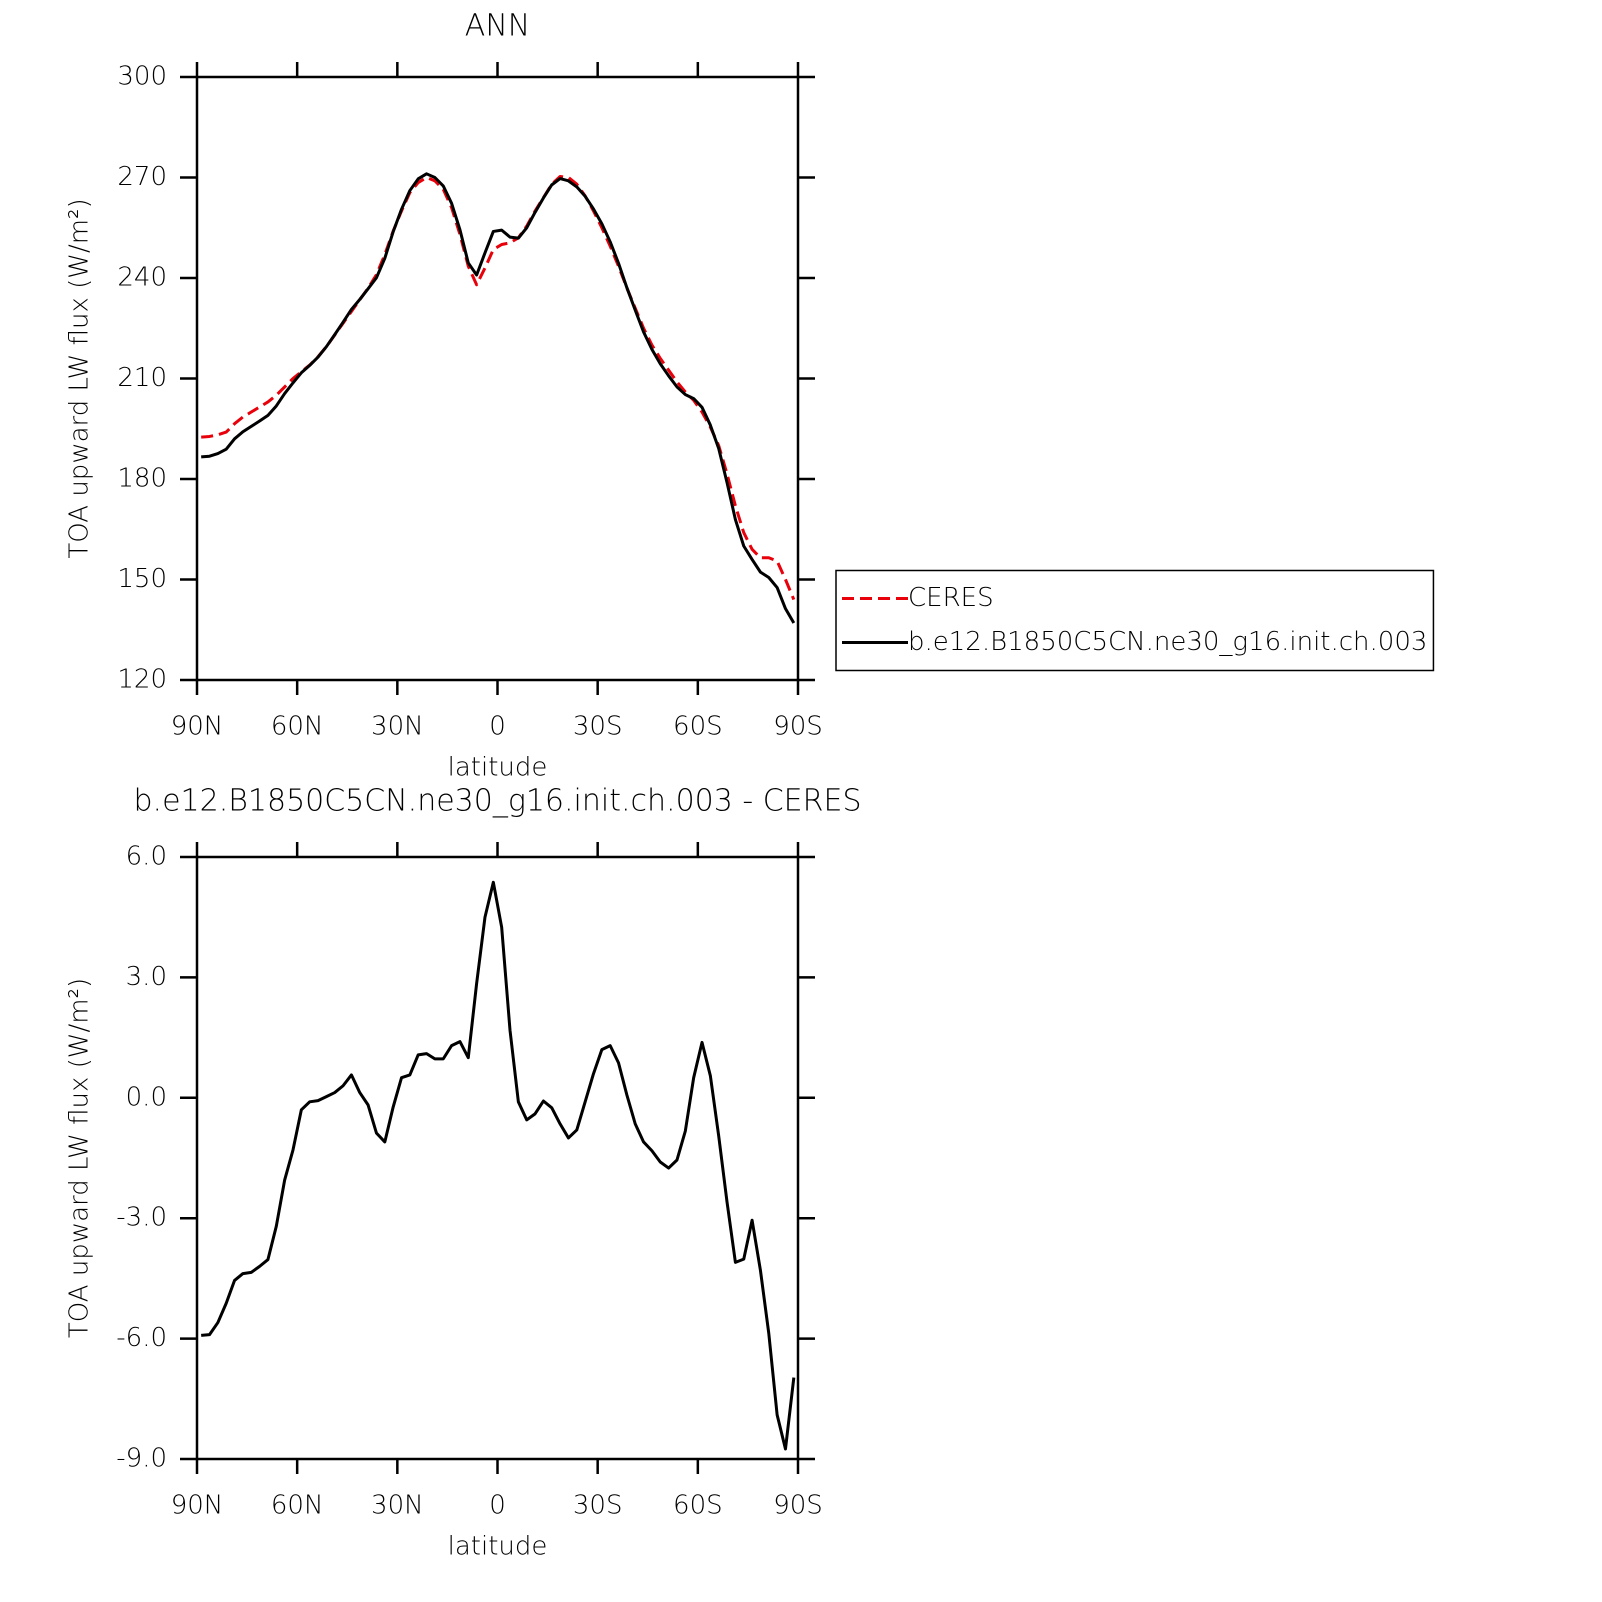 The height and width of the screenshot is (1602, 1602). I want to click on y-tick-label: 120, so click(142, 680).